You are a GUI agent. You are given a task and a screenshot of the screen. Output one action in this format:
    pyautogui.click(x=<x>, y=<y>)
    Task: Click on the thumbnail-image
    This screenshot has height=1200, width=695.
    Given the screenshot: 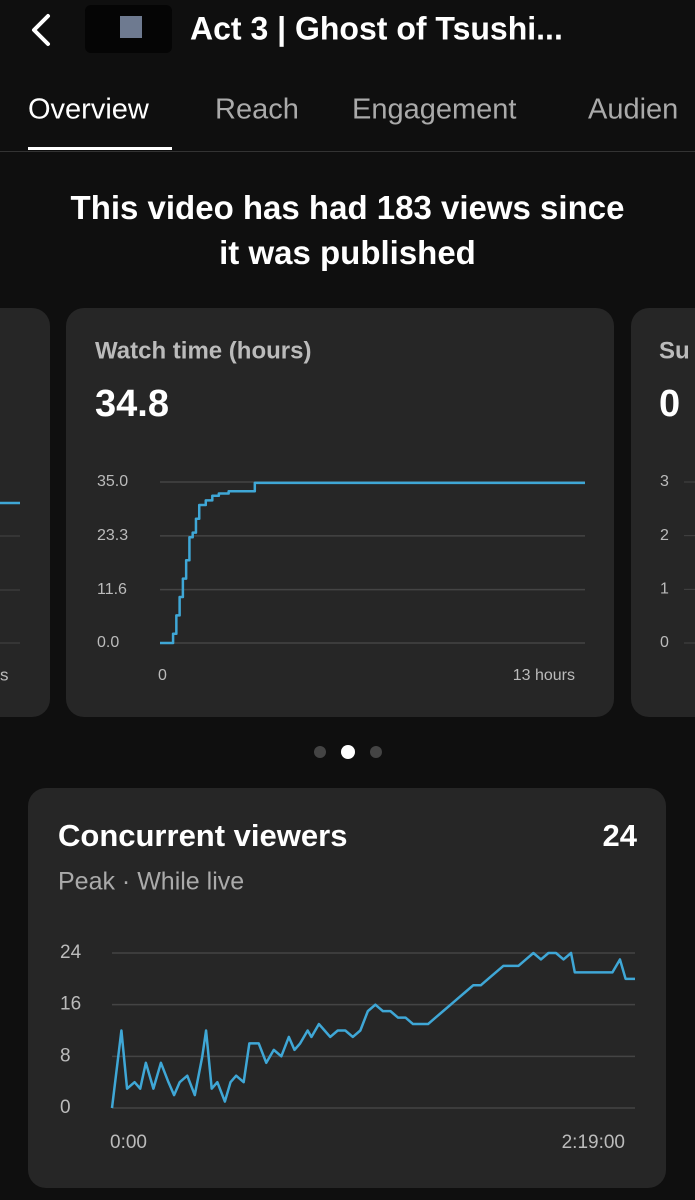 What is the action you would take?
    pyautogui.click(x=131, y=27)
    